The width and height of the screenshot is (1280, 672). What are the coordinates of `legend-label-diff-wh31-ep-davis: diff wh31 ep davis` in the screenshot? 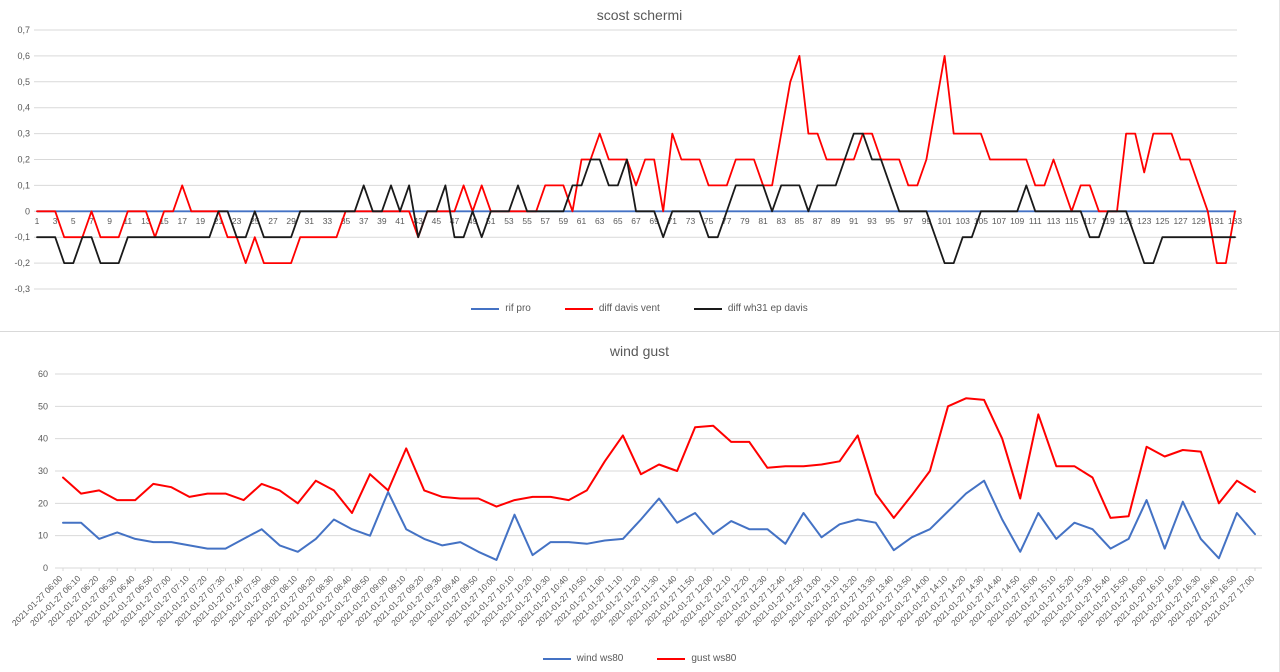 It's located at (767, 308).